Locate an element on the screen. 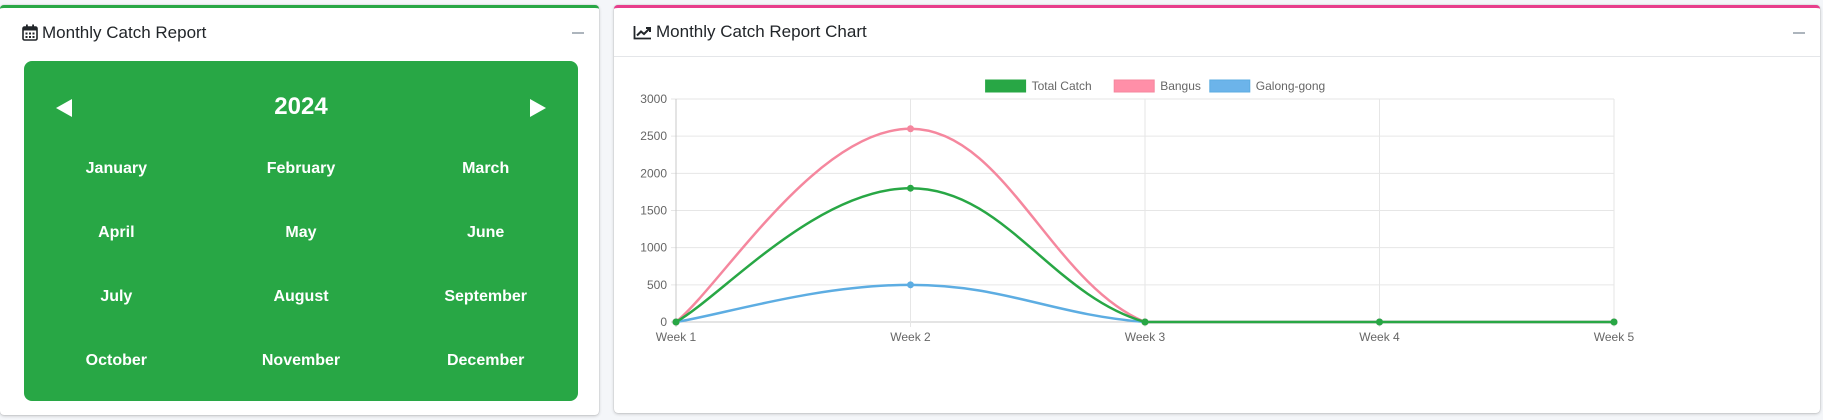 The width and height of the screenshot is (1823, 420). x-tick-label: Week 2 is located at coordinates (910, 337).